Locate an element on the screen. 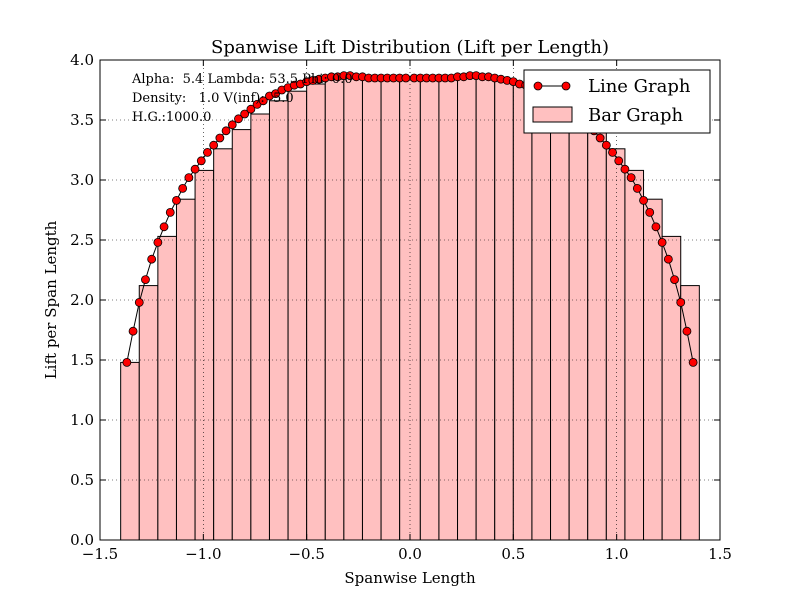  y-tick-label: 1.5 is located at coordinates (82, 360).